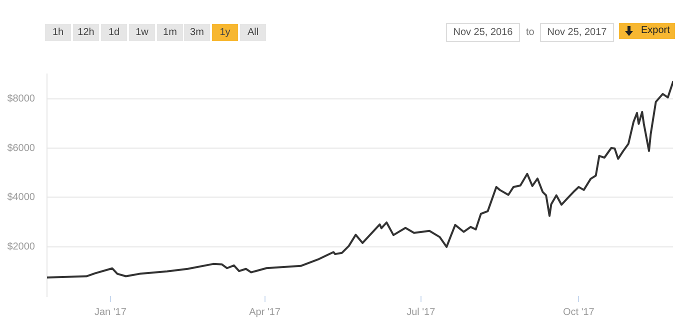  What do you see at coordinates (58, 32) in the screenshot?
I see `text: 1h` at bounding box center [58, 32].